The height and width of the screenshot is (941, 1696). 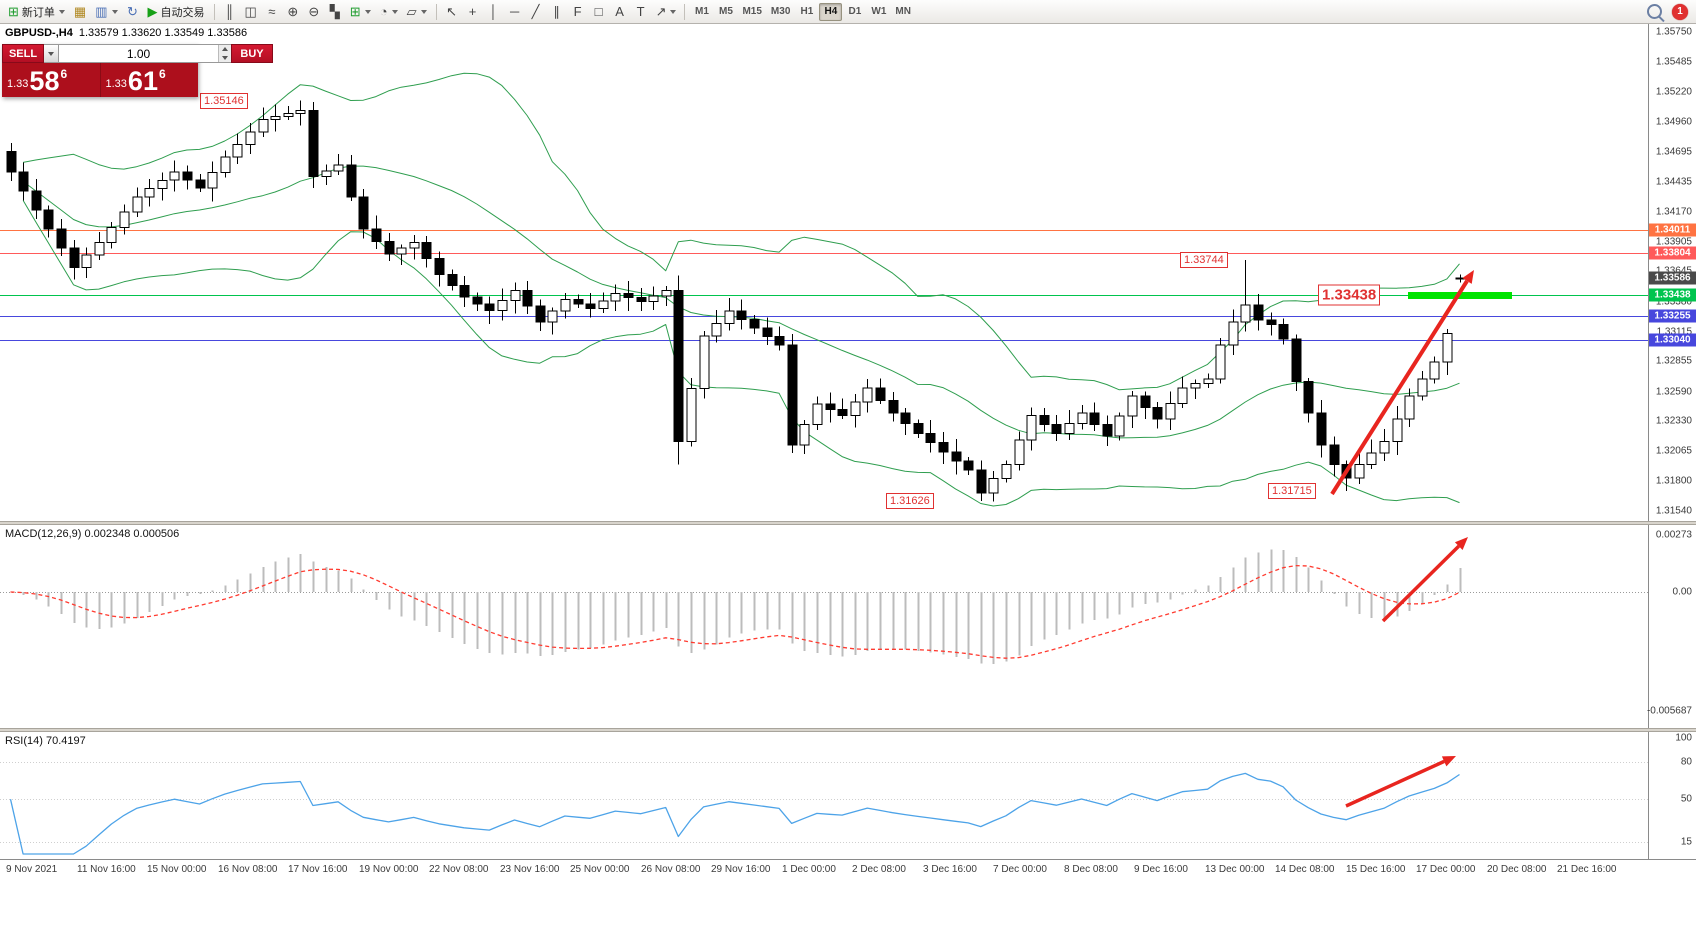 I want to click on search-icon, so click(x=1654, y=11).